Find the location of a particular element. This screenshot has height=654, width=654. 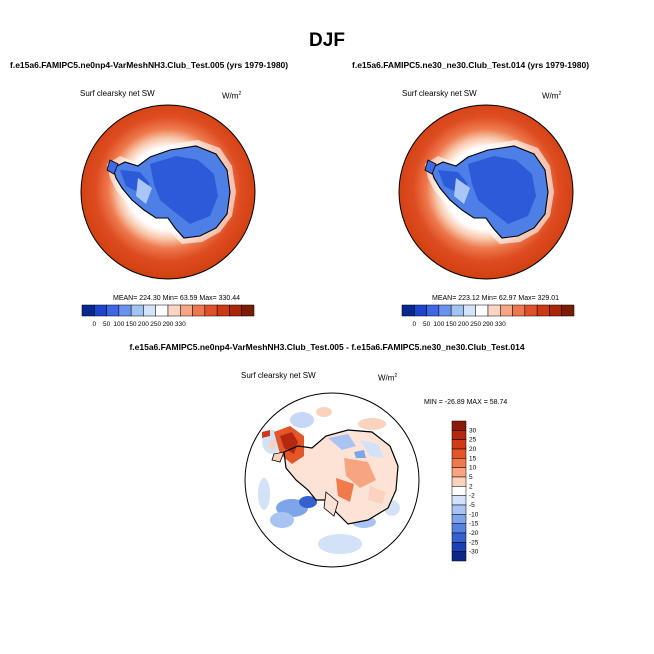

right-stats: MEAN= 223.12 Min= 62.97 Max= 329.01 is located at coordinates (496, 298).